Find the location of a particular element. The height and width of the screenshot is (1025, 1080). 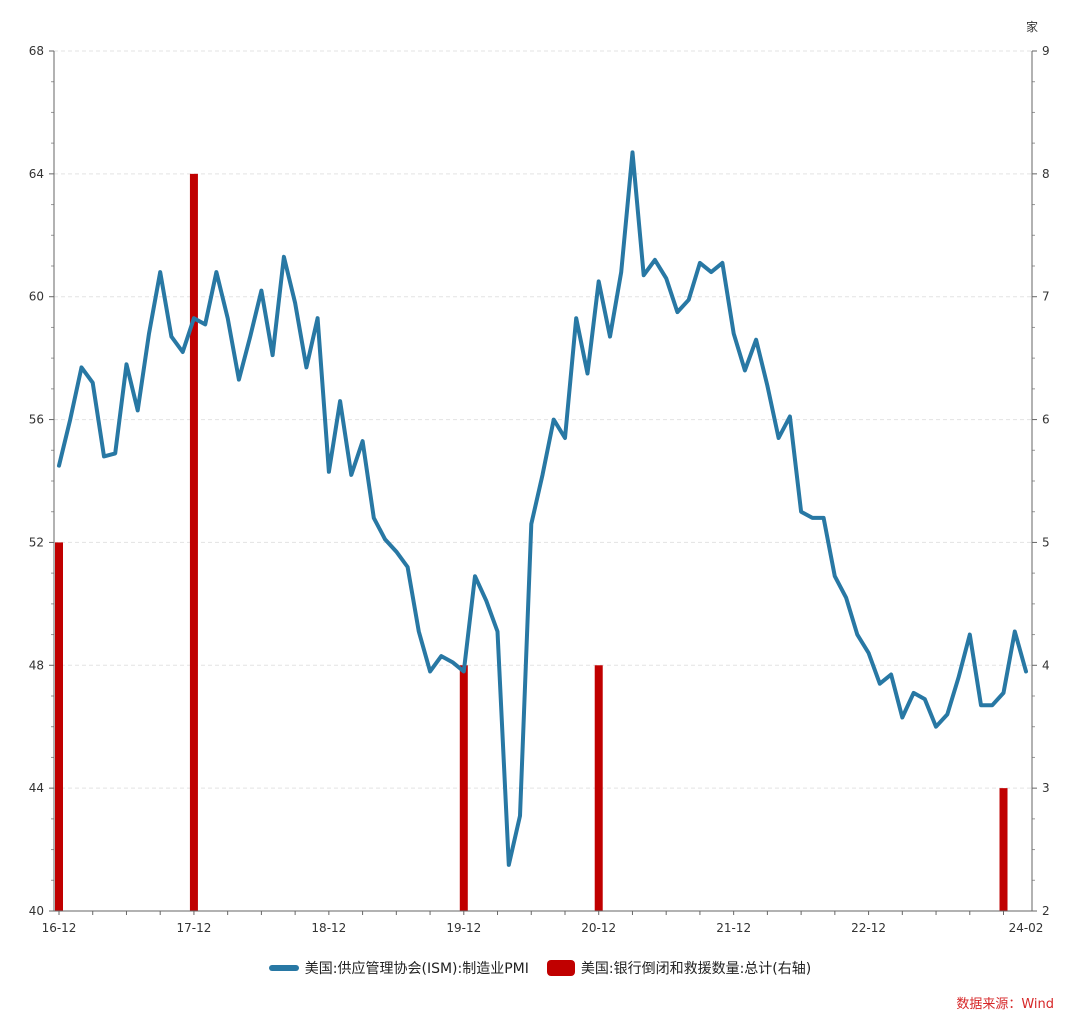

left-tick-label: 52 is located at coordinates (36, 542).